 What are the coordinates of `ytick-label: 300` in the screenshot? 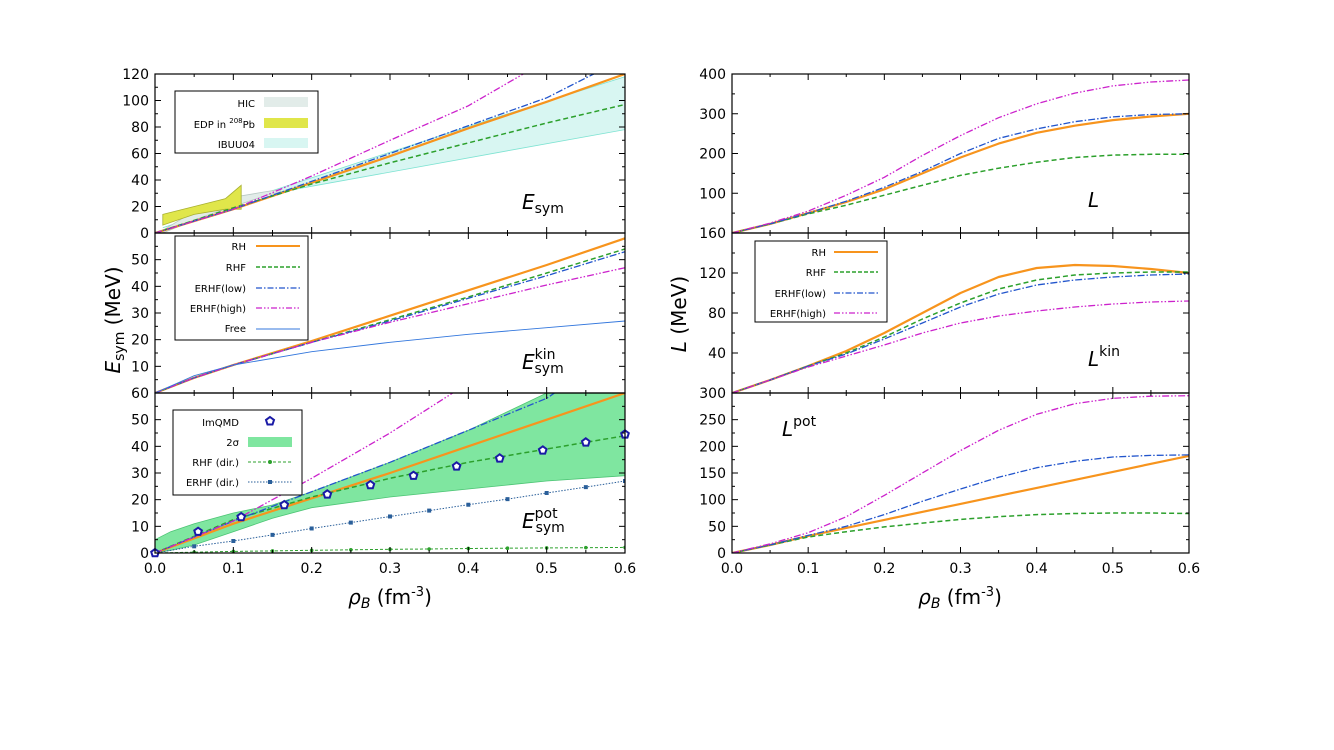 It's located at (712, 394).